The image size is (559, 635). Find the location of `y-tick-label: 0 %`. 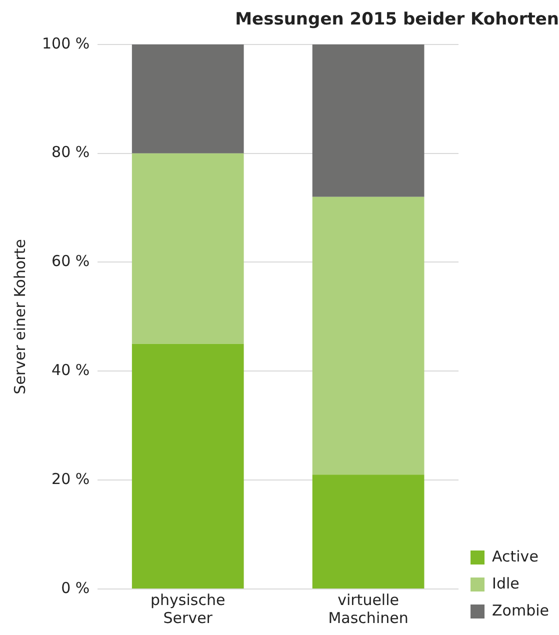

y-tick-label: 0 % is located at coordinates (75, 587).